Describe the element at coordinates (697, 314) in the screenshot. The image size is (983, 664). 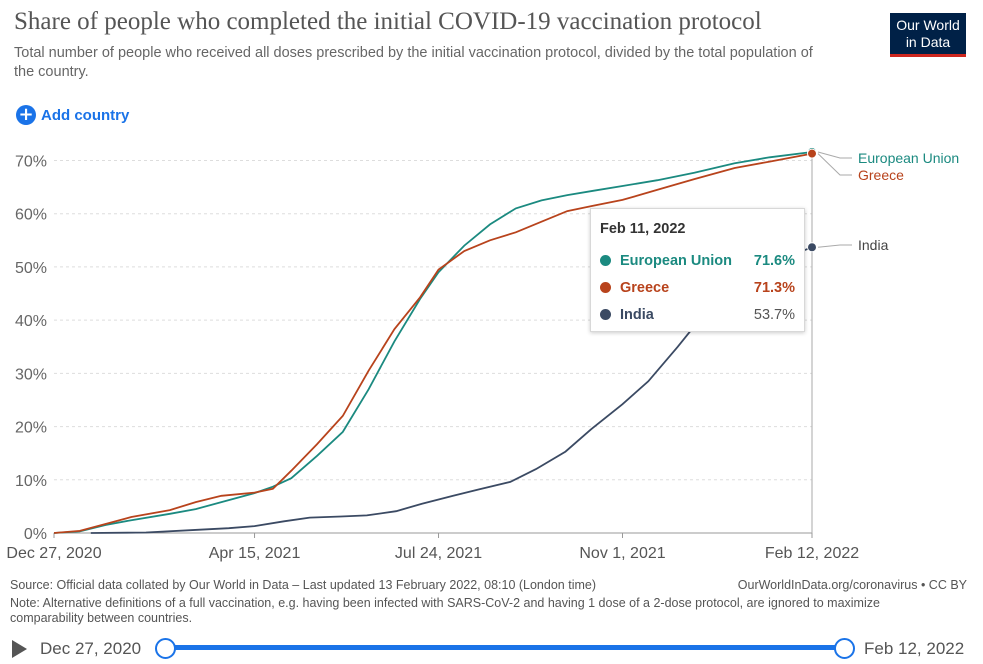
I see `tooltip-row-india: India 53.7%` at that location.